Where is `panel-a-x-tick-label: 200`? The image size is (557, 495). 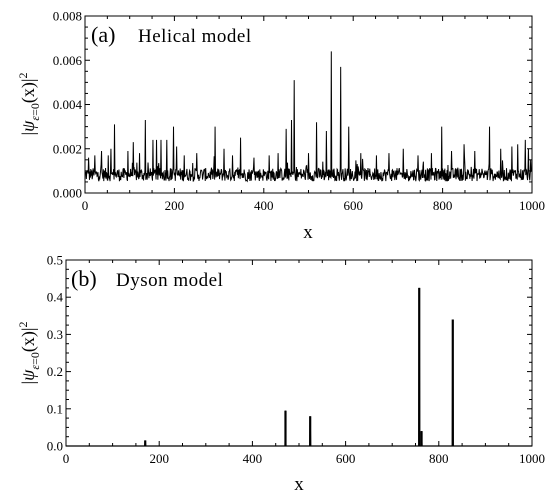
panel-a-x-tick-label: 200 is located at coordinates (175, 205).